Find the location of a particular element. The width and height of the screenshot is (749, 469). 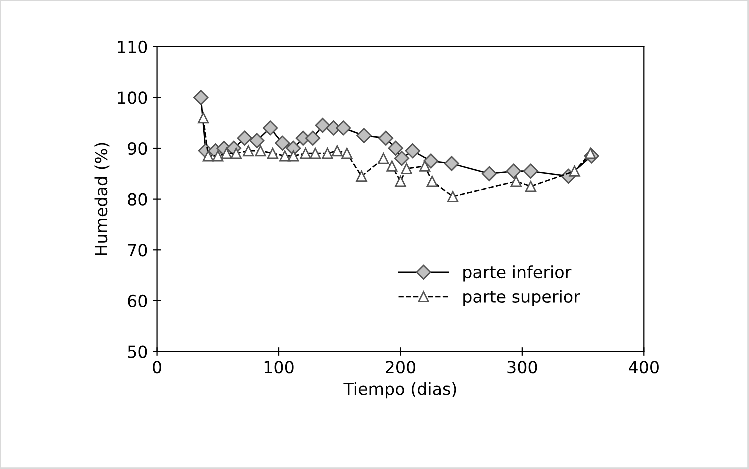

y-tick-label: 70 is located at coordinates (138, 250).